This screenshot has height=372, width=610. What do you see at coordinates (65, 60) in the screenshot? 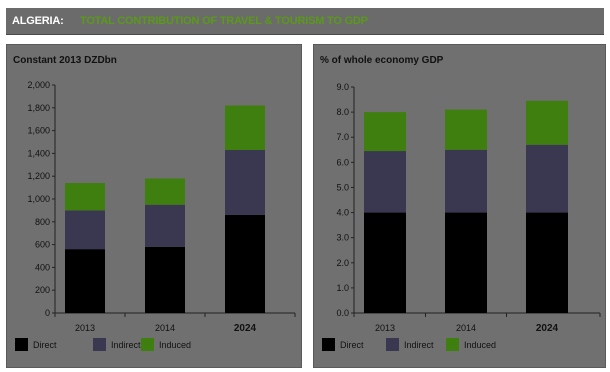
I see `chart-title-dzdbn: Constant 2013 DZDbn` at bounding box center [65, 60].